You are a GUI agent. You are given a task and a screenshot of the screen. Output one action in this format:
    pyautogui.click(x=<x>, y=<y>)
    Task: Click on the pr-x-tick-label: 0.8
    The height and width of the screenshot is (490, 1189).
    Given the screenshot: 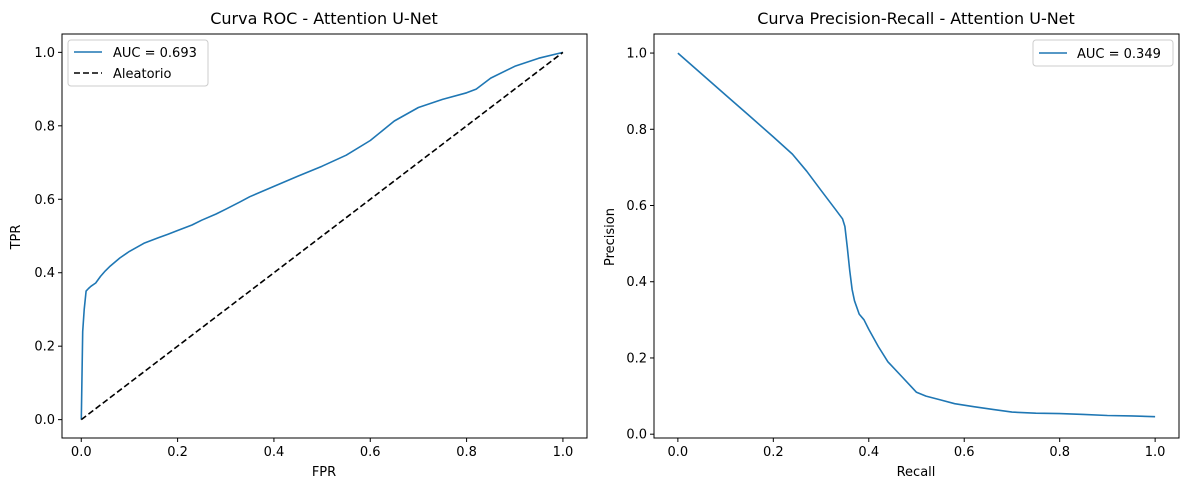 What is the action you would take?
    pyautogui.click(x=1059, y=452)
    